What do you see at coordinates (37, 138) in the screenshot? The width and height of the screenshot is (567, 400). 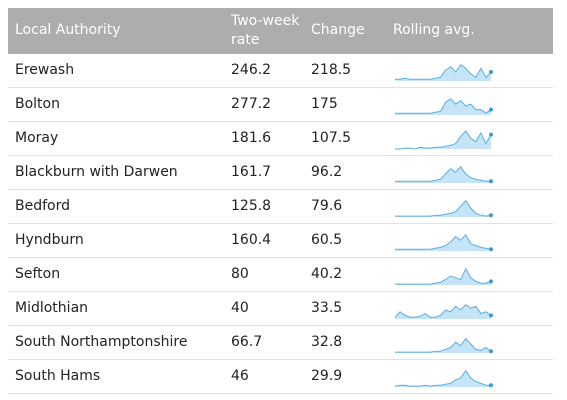 I see `name-cell: Moray` at bounding box center [37, 138].